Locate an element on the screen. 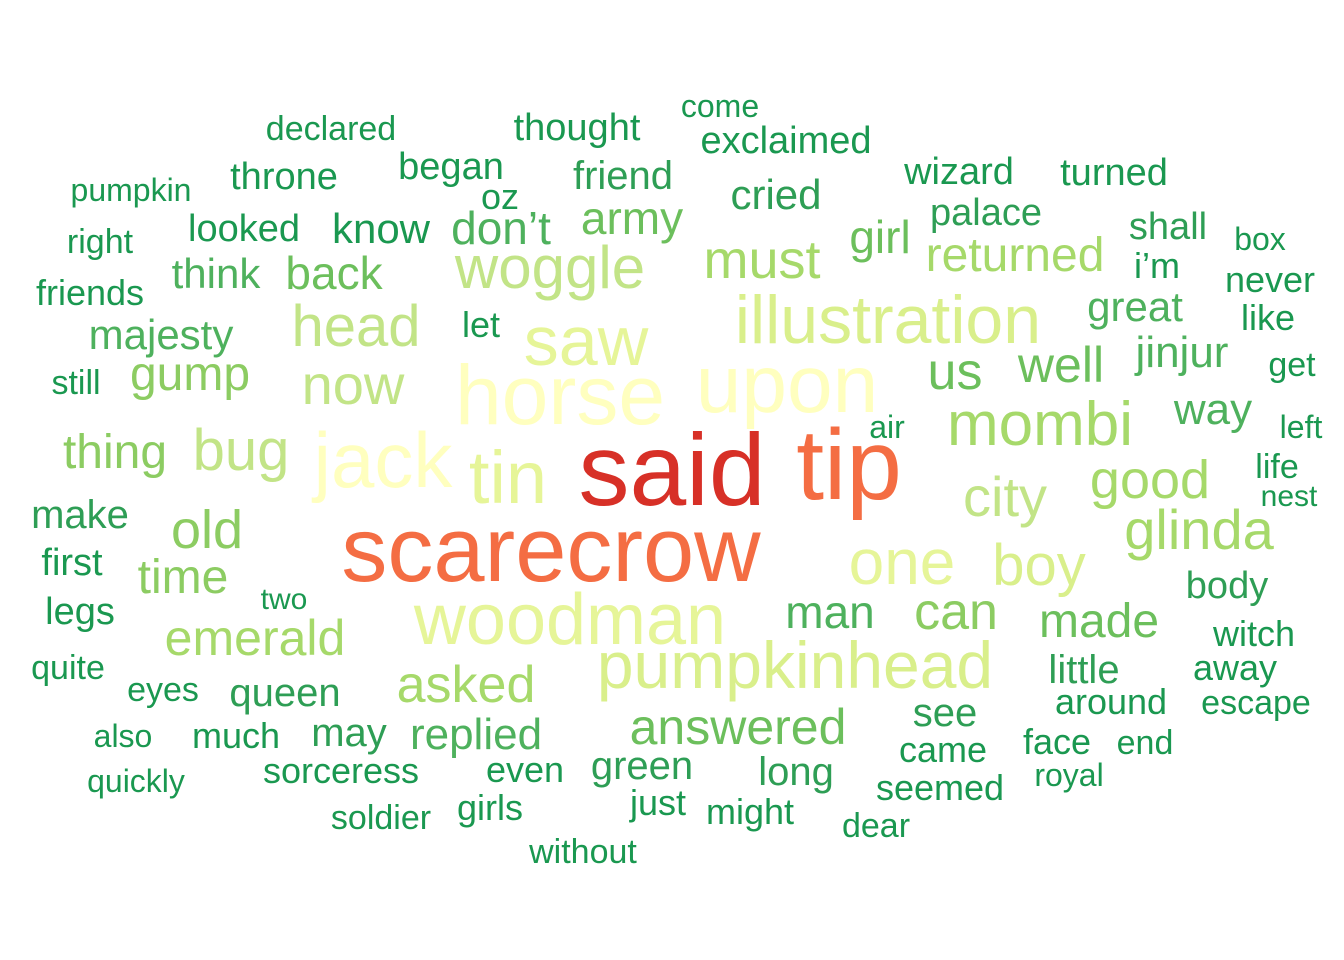 The image size is (1344, 960). word-throne: throne is located at coordinates (284, 177).